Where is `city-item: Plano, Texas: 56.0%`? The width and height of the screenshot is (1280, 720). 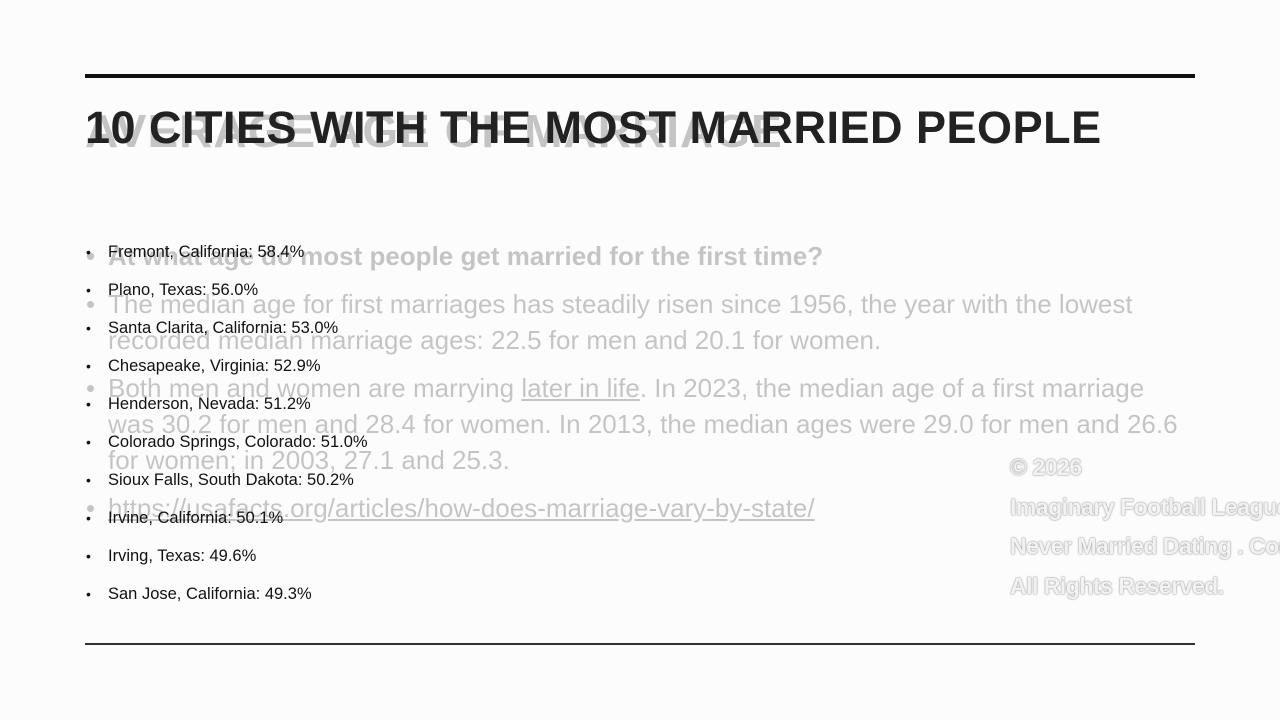 city-item: Plano, Texas: 56.0% is located at coordinates (227, 298).